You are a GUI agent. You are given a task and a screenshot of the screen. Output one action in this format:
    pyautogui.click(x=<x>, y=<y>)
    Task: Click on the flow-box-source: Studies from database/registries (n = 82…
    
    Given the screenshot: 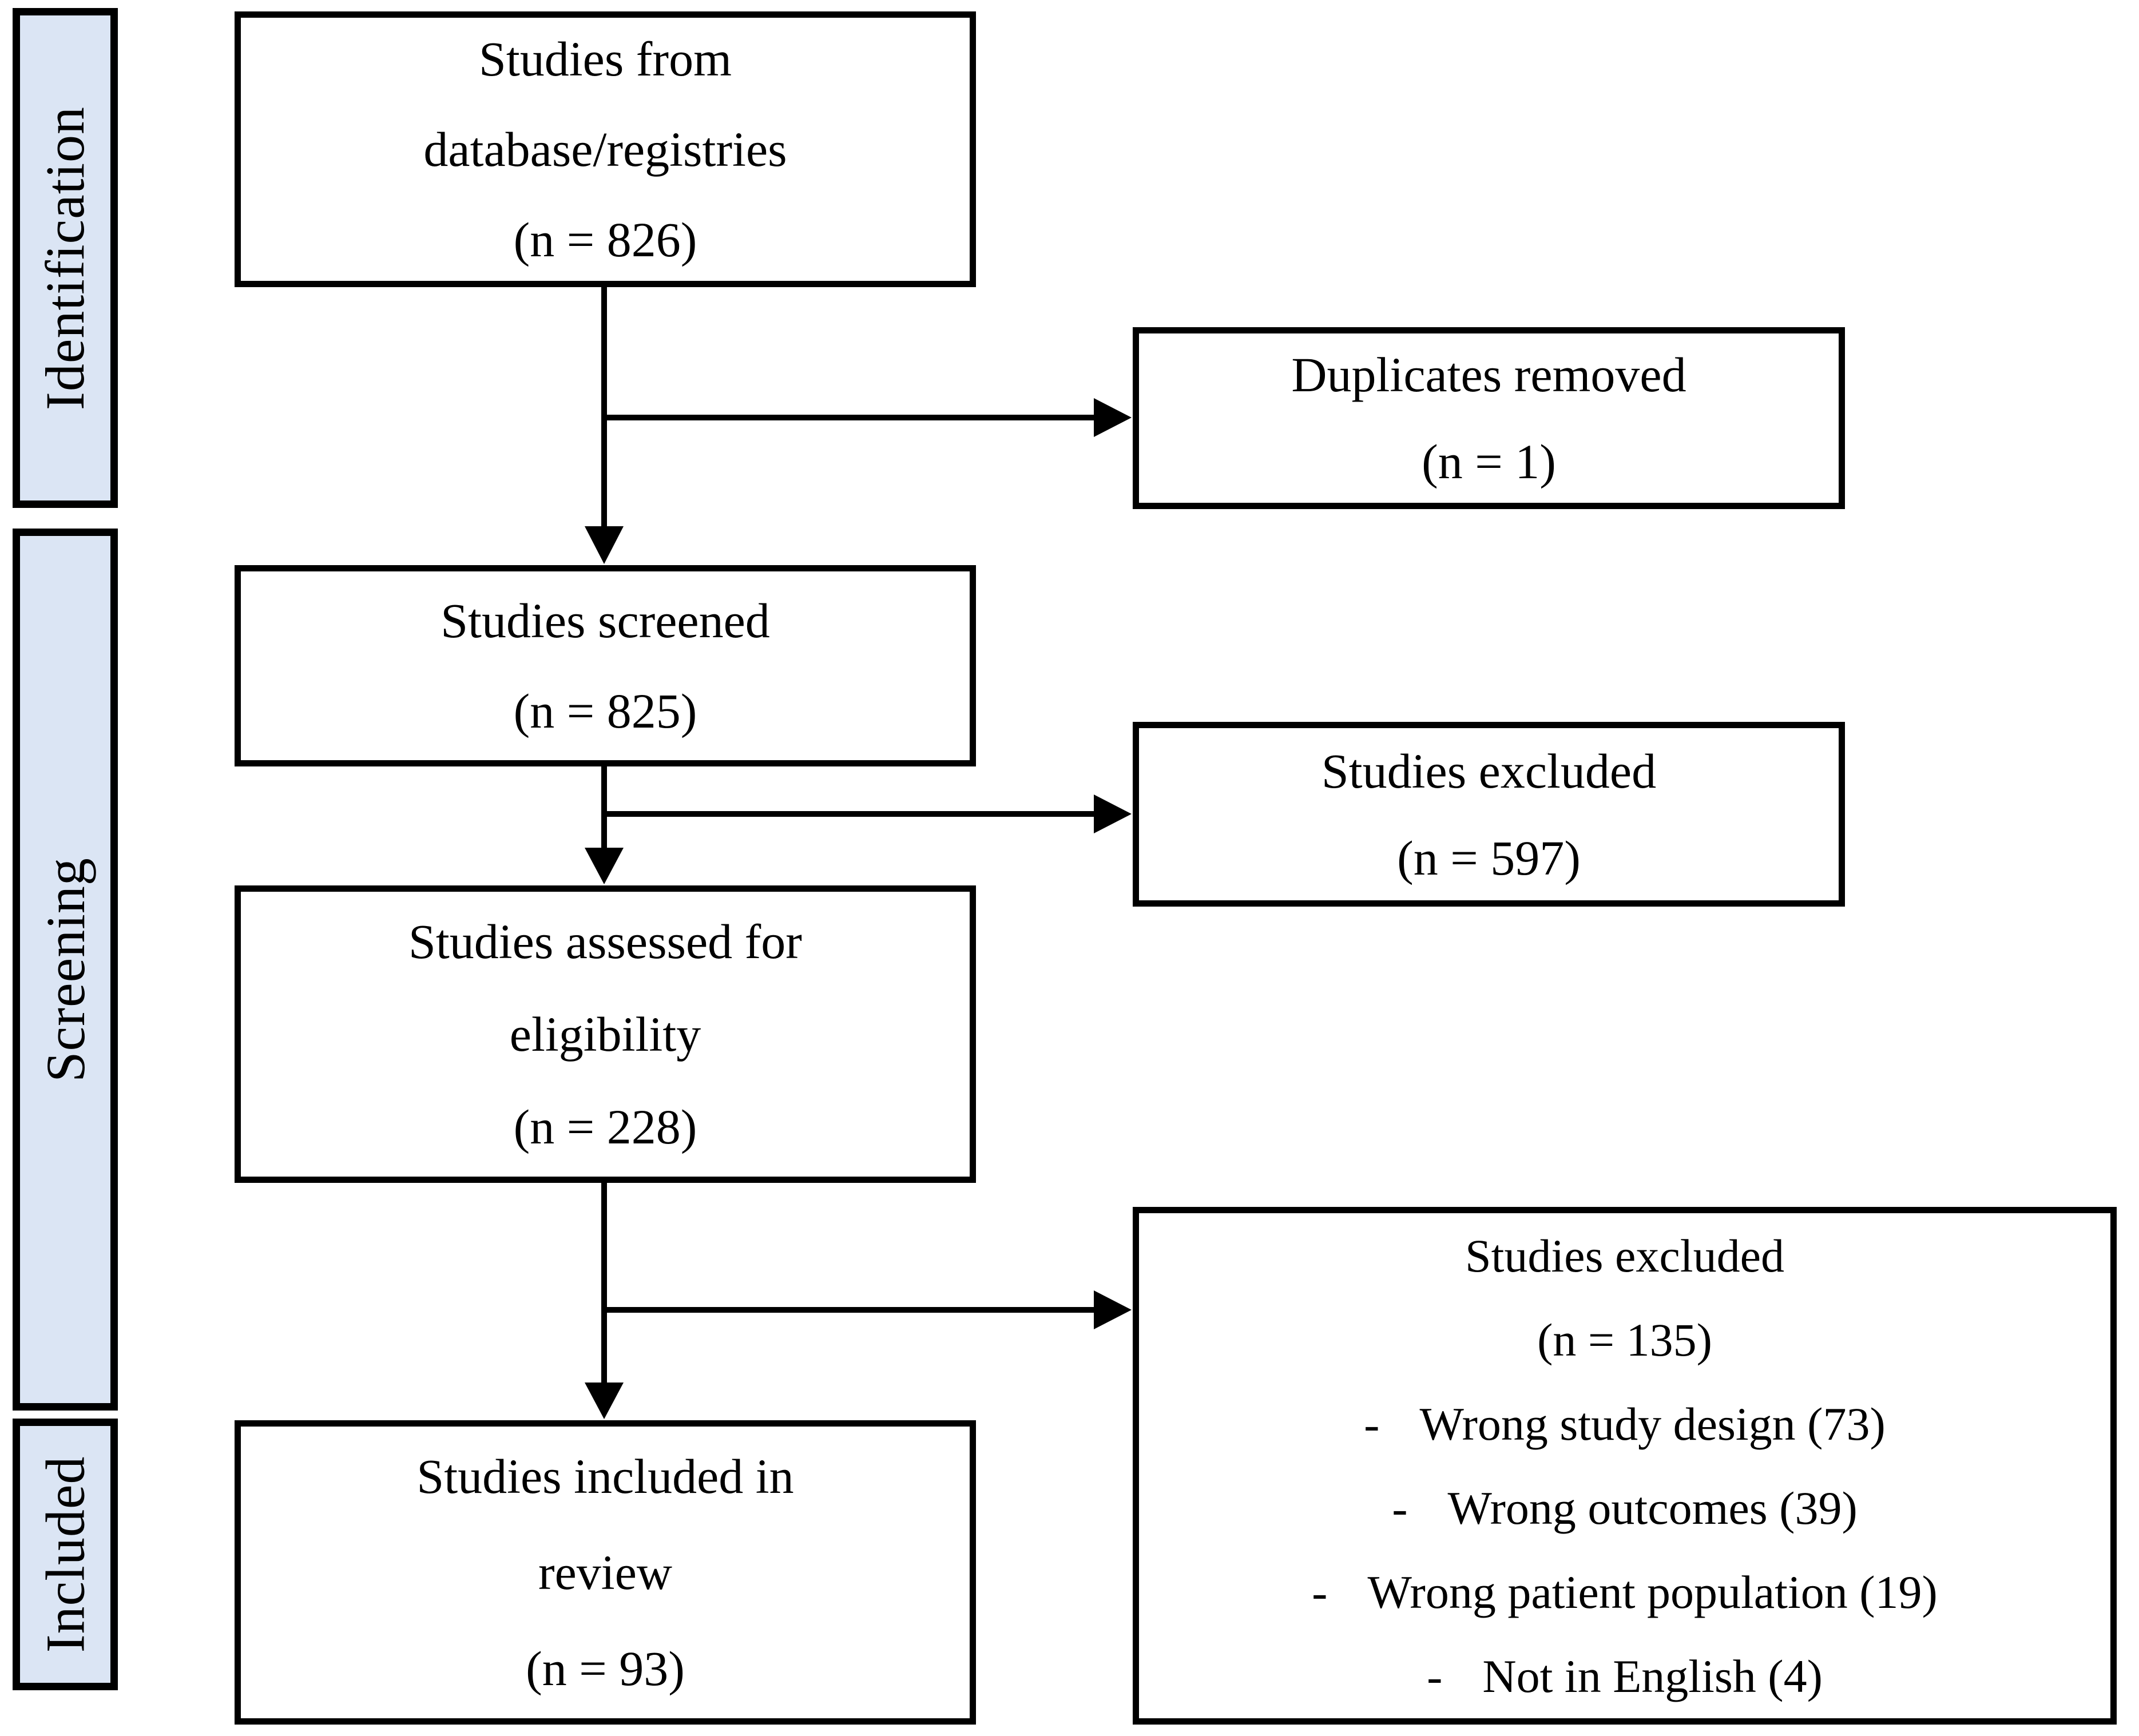 What is the action you would take?
    pyautogui.click(x=605, y=149)
    